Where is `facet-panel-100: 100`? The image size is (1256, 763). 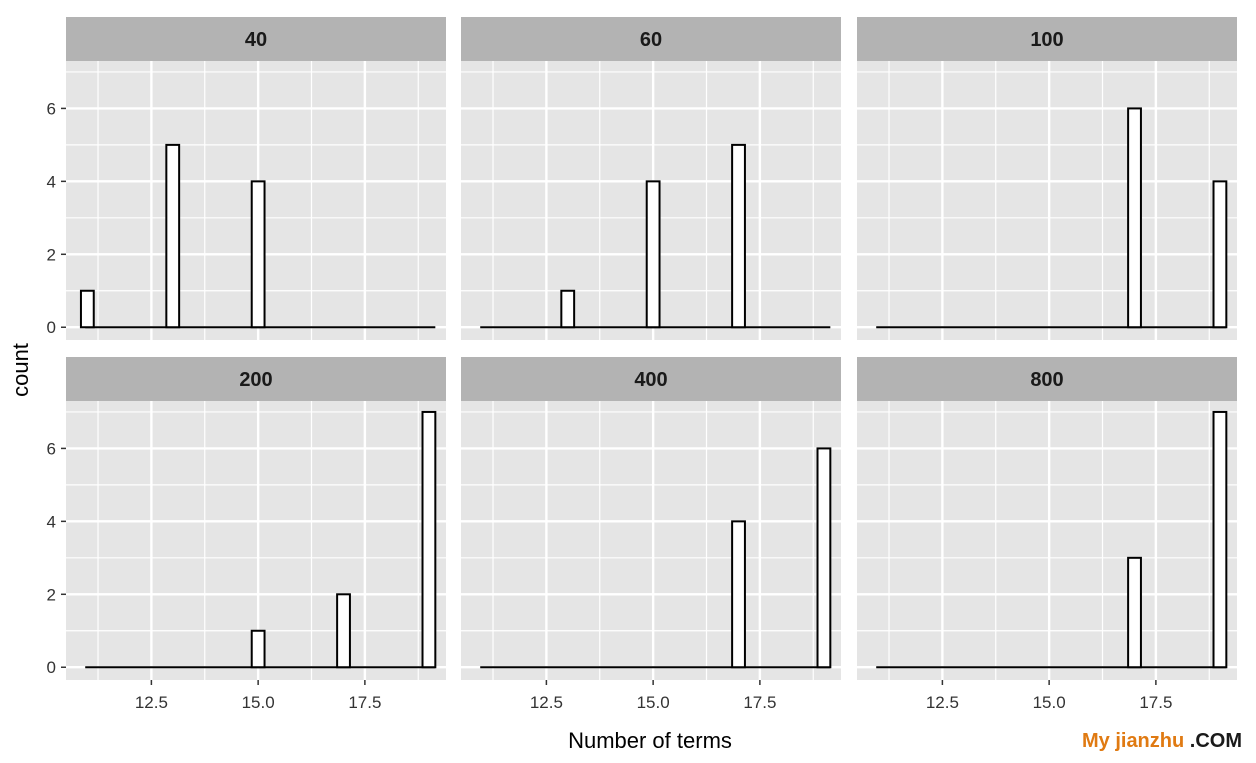 facet-panel-100: 100 is located at coordinates (1047, 178).